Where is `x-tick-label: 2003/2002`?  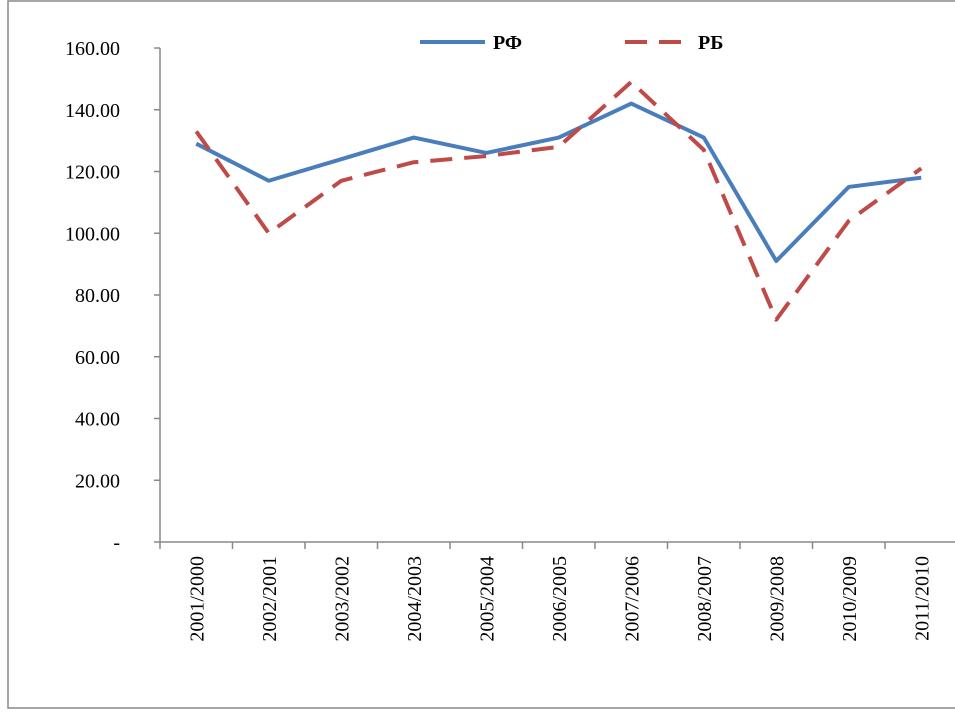
x-tick-label: 2003/2002 is located at coordinates (342, 599).